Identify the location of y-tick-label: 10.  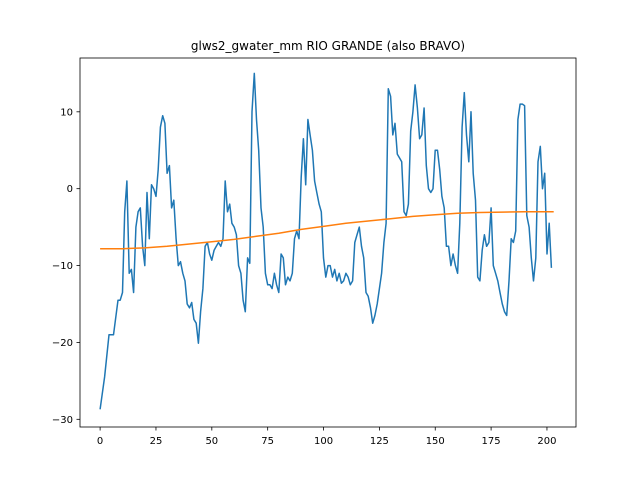
(66, 112).